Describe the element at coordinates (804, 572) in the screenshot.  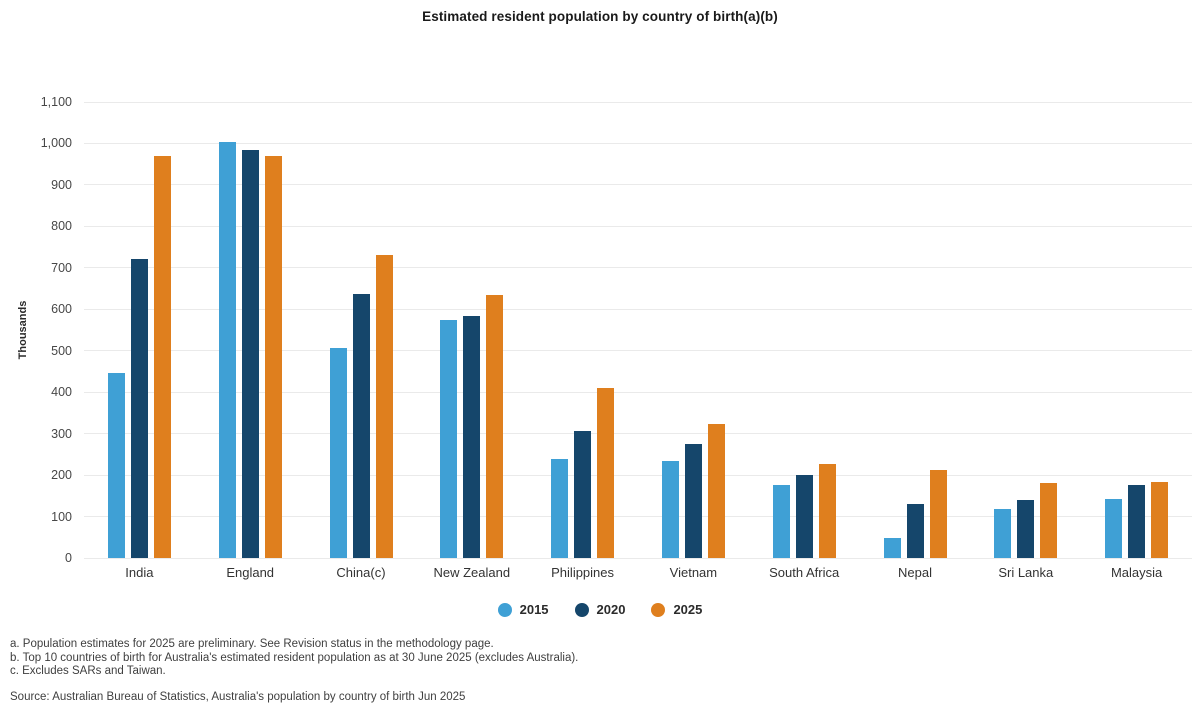
I see `x-axis-label: South Africa` at that location.